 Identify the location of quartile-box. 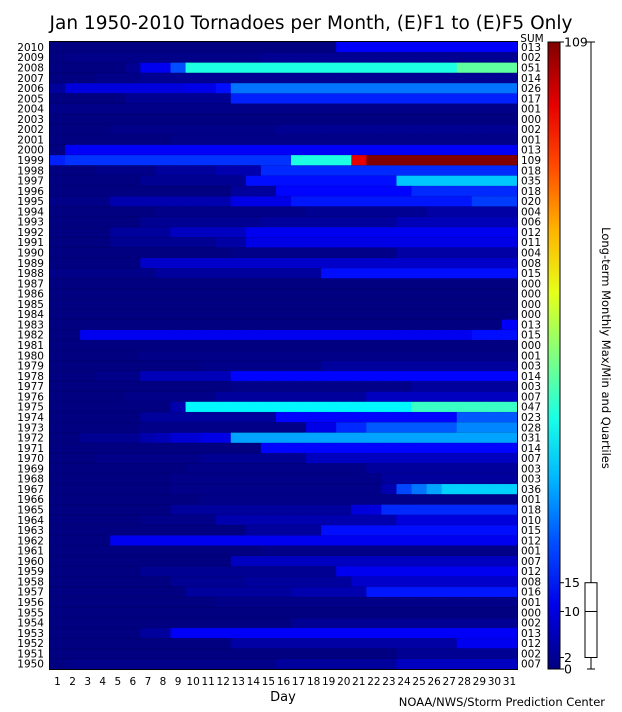
(591, 620).